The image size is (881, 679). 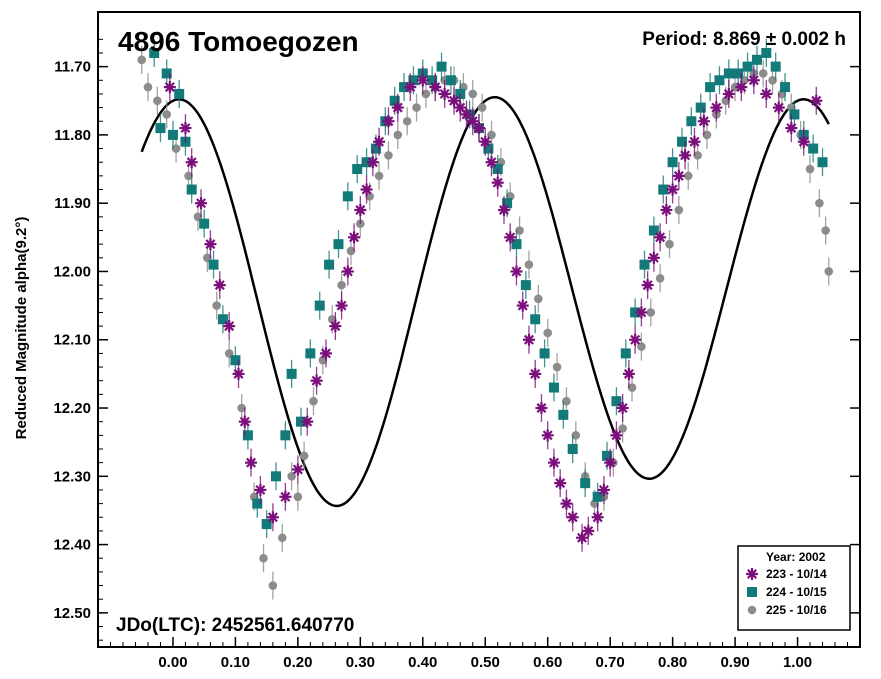 What do you see at coordinates (72, 203) in the screenshot?
I see `y-tick-label: 11.90` at bounding box center [72, 203].